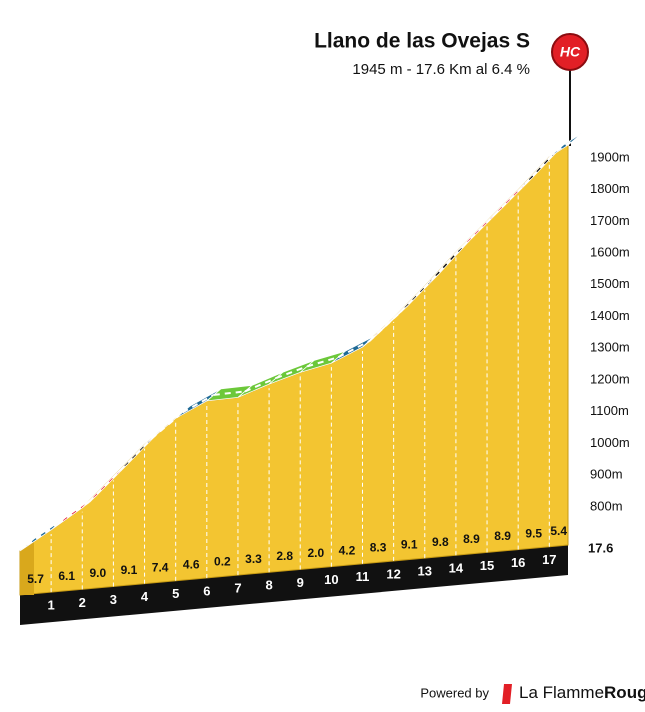 The image size is (645, 712). What do you see at coordinates (206, 590) in the screenshot?
I see `km-label: 6` at bounding box center [206, 590].